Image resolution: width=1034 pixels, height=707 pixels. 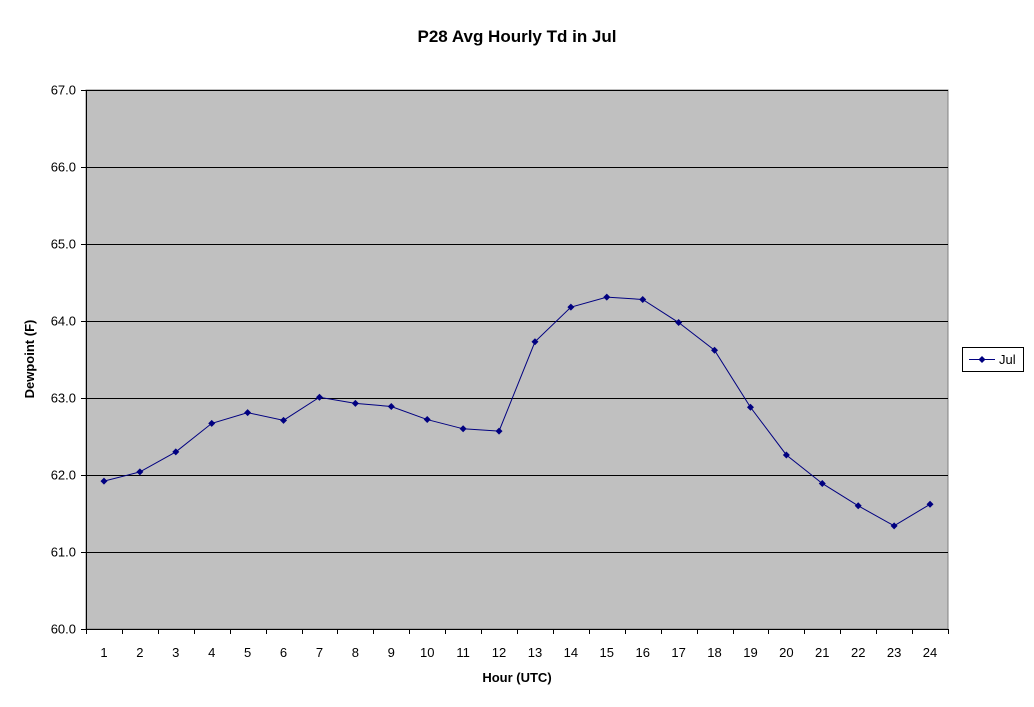 I want to click on y-axis-title: Dewpoint (F), so click(x=29, y=359).